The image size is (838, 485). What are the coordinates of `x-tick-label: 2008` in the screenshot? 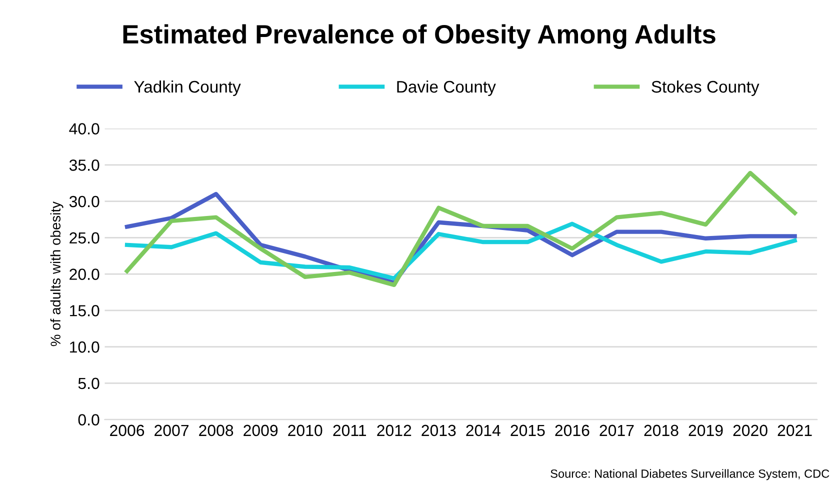 It's located at (216, 430).